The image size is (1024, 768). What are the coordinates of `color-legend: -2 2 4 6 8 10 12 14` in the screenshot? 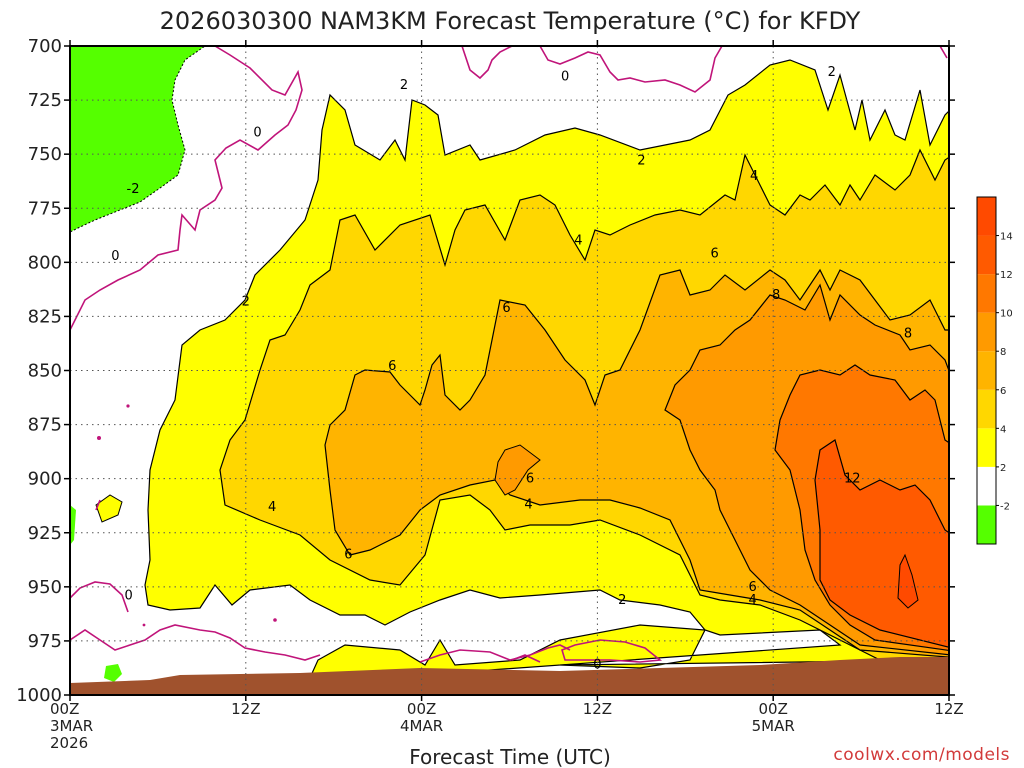 It's located at (994, 370).